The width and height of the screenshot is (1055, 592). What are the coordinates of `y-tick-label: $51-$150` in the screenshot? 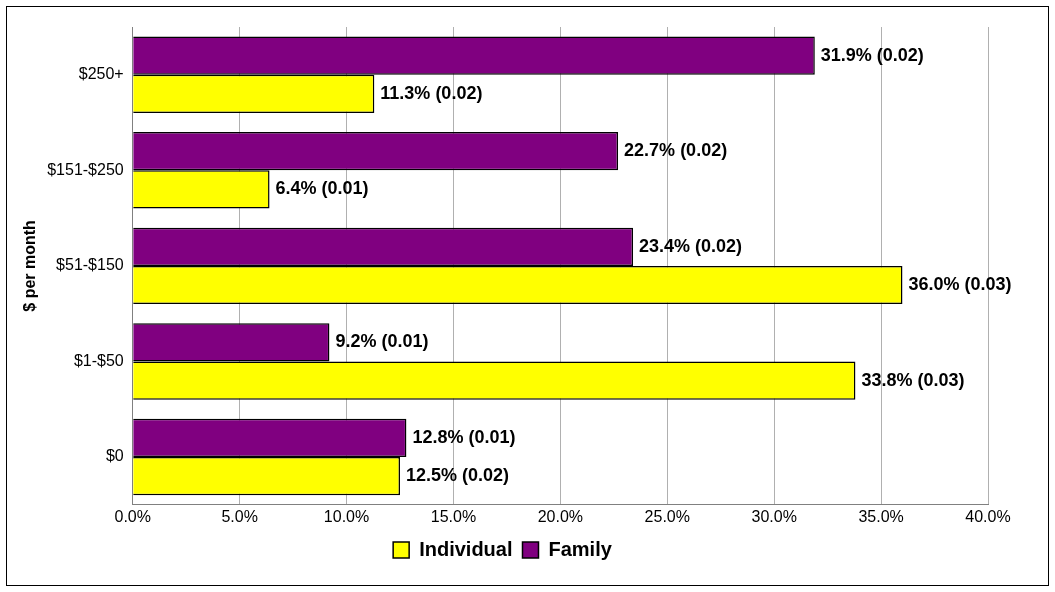 It's located at (90, 265).